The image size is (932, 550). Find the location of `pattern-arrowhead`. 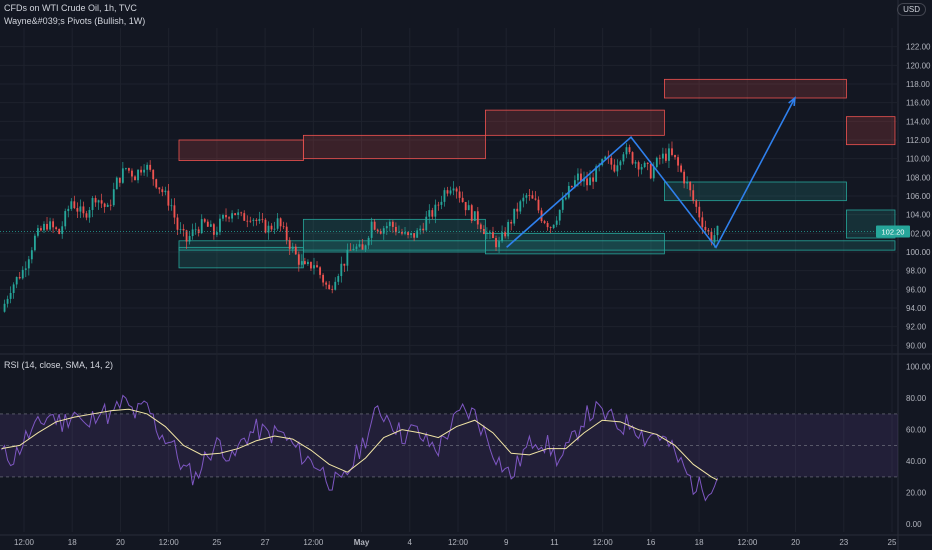

pattern-arrowhead is located at coordinates (792, 101).